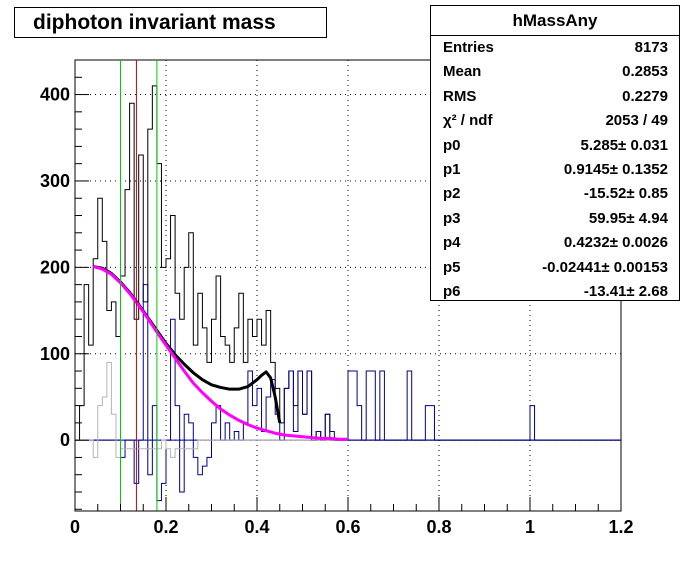  Describe the element at coordinates (139, 285) in the screenshot. I see `reference-lines` at that location.